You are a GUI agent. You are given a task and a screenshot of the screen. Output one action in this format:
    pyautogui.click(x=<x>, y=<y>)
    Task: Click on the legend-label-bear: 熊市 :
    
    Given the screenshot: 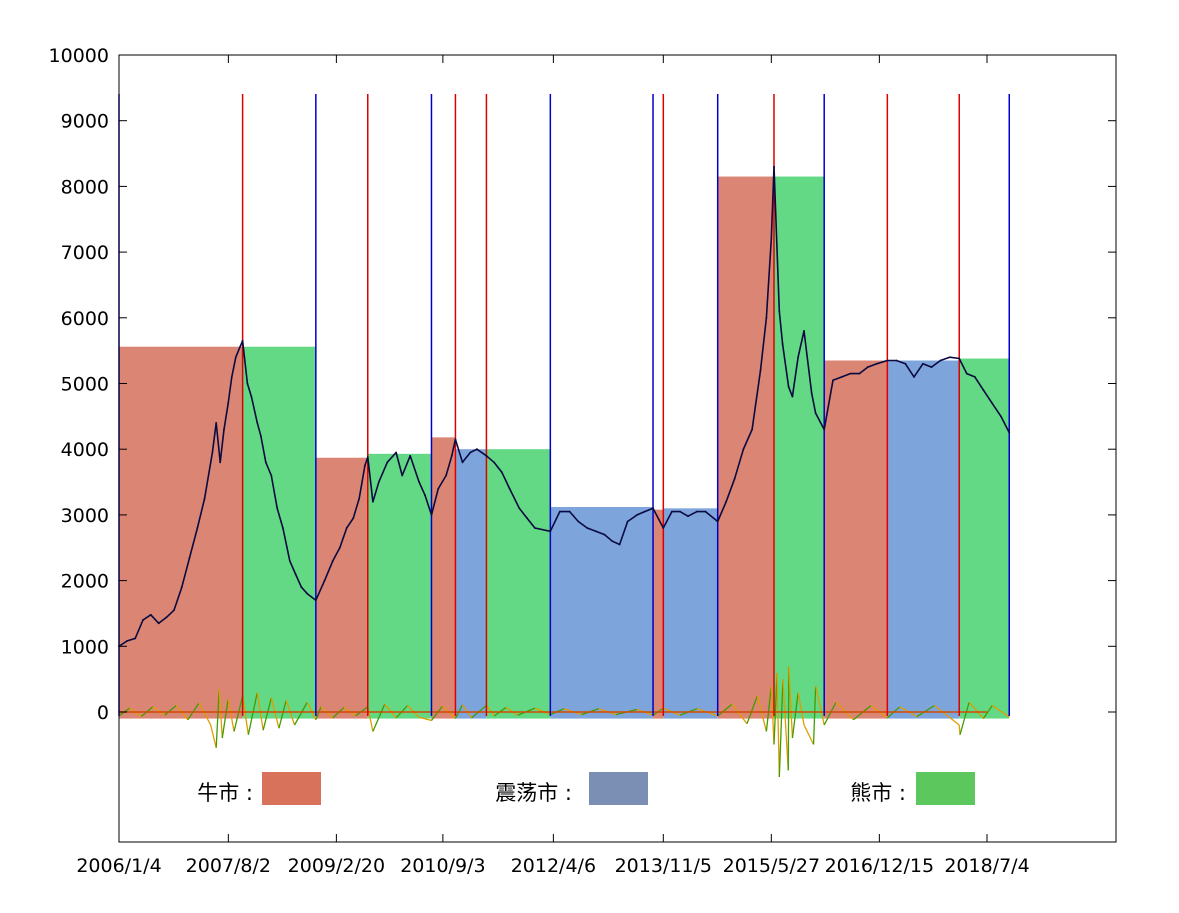 What is the action you would take?
    pyautogui.click(x=878, y=793)
    